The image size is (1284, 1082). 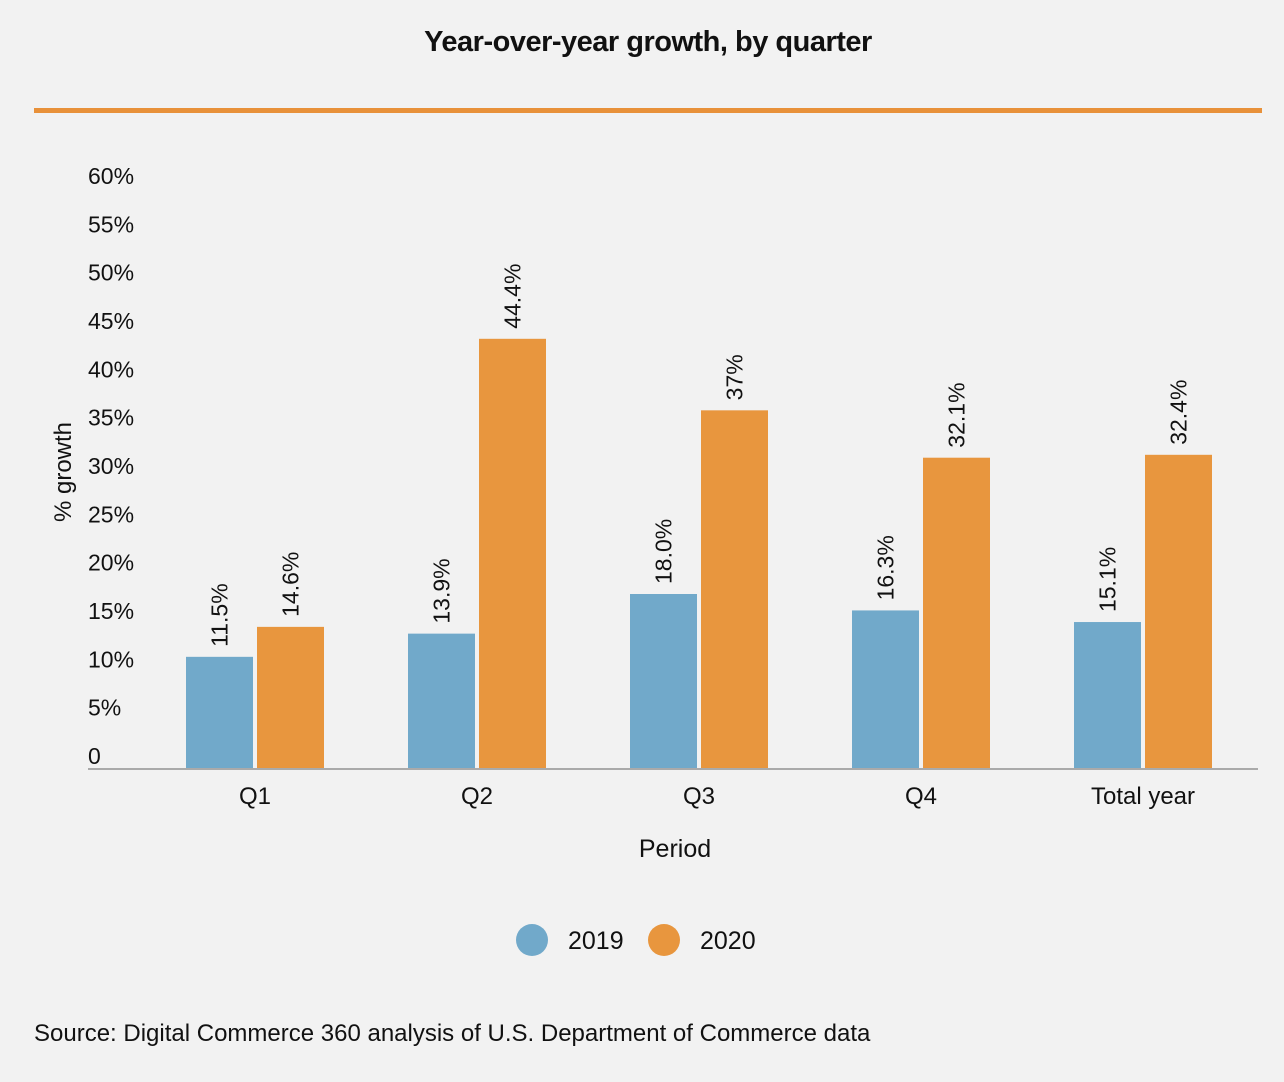 What do you see at coordinates (956, 612) in the screenshot?
I see `bar-2020-q4` at bounding box center [956, 612].